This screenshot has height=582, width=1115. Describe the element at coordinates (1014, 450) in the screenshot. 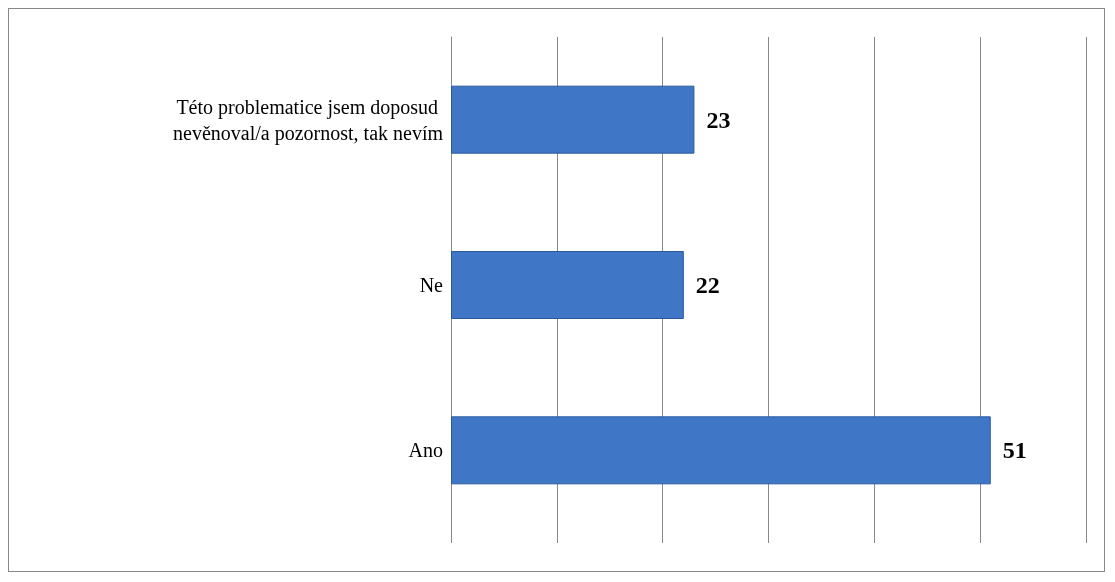

I see `data-label: 51` at that location.